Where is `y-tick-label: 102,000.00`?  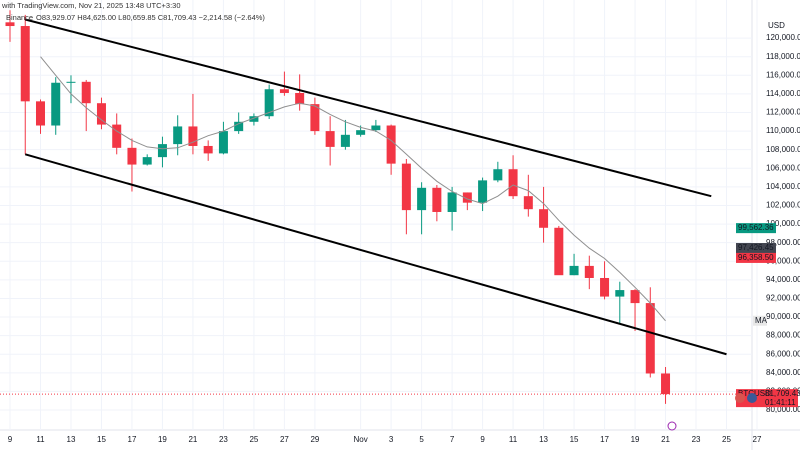
y-tick-label: 102,000.00 is located at coordinates (783, 205).